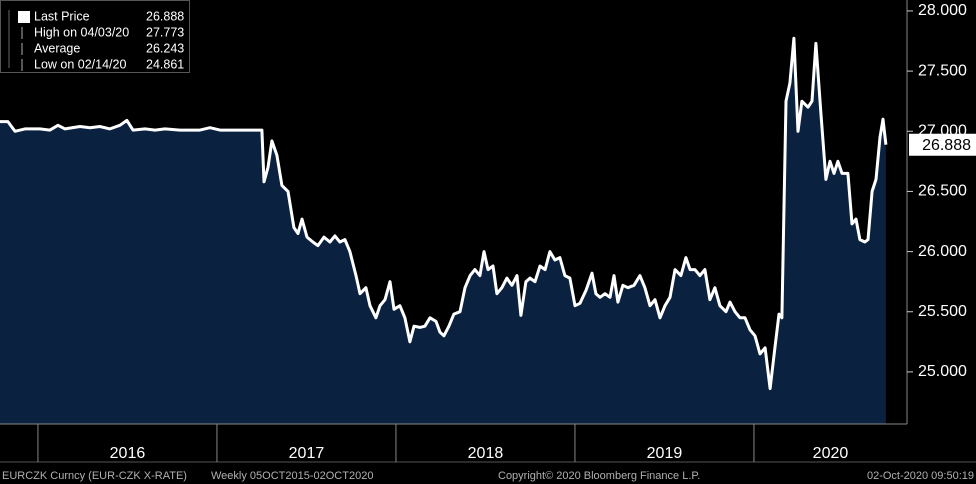 This screenshot has width=976, height=484. I want to click on legend-value: 27.773, so click(165, 32).